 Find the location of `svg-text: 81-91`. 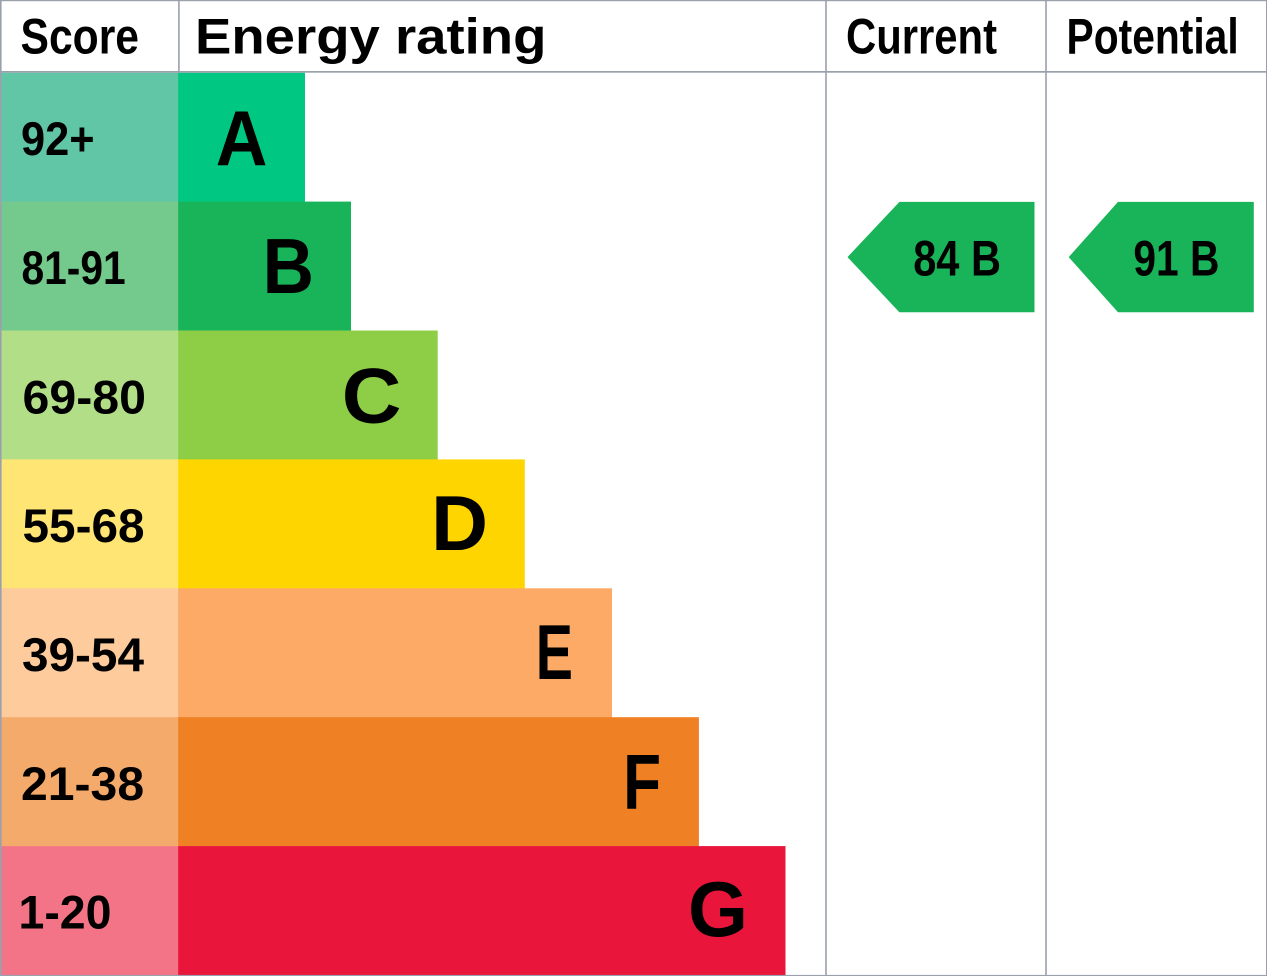

svg-text: 81-91 is located at coordinates (74, 267).